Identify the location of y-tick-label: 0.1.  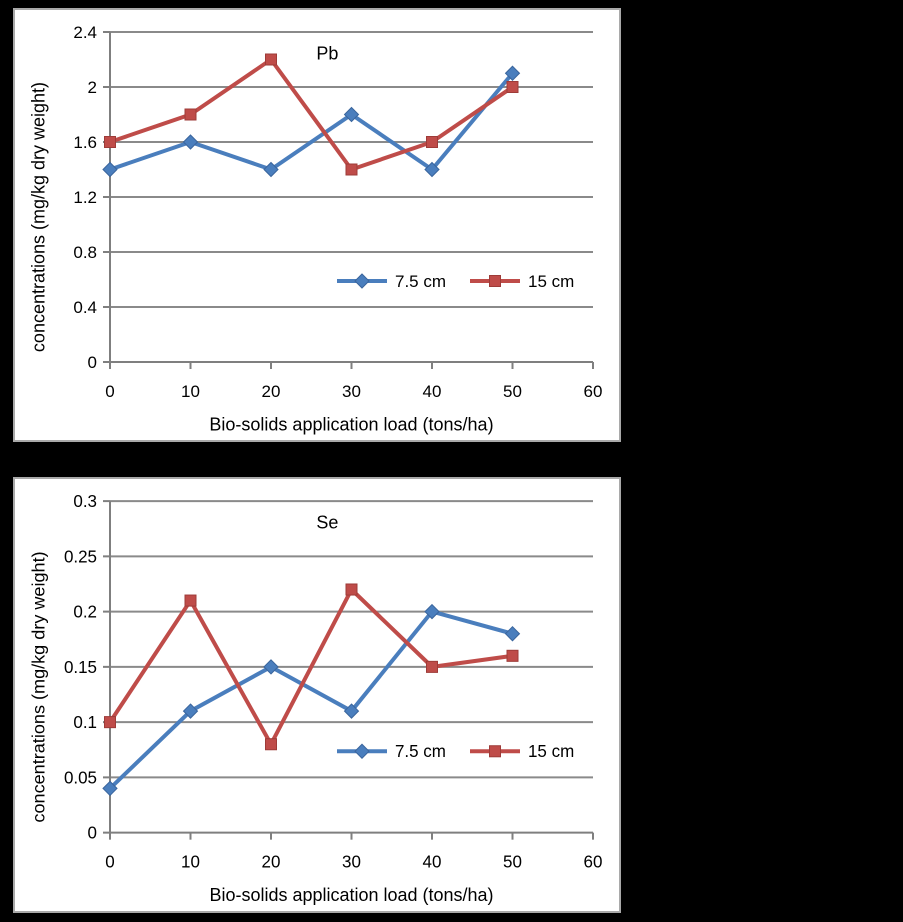
(85, 722).